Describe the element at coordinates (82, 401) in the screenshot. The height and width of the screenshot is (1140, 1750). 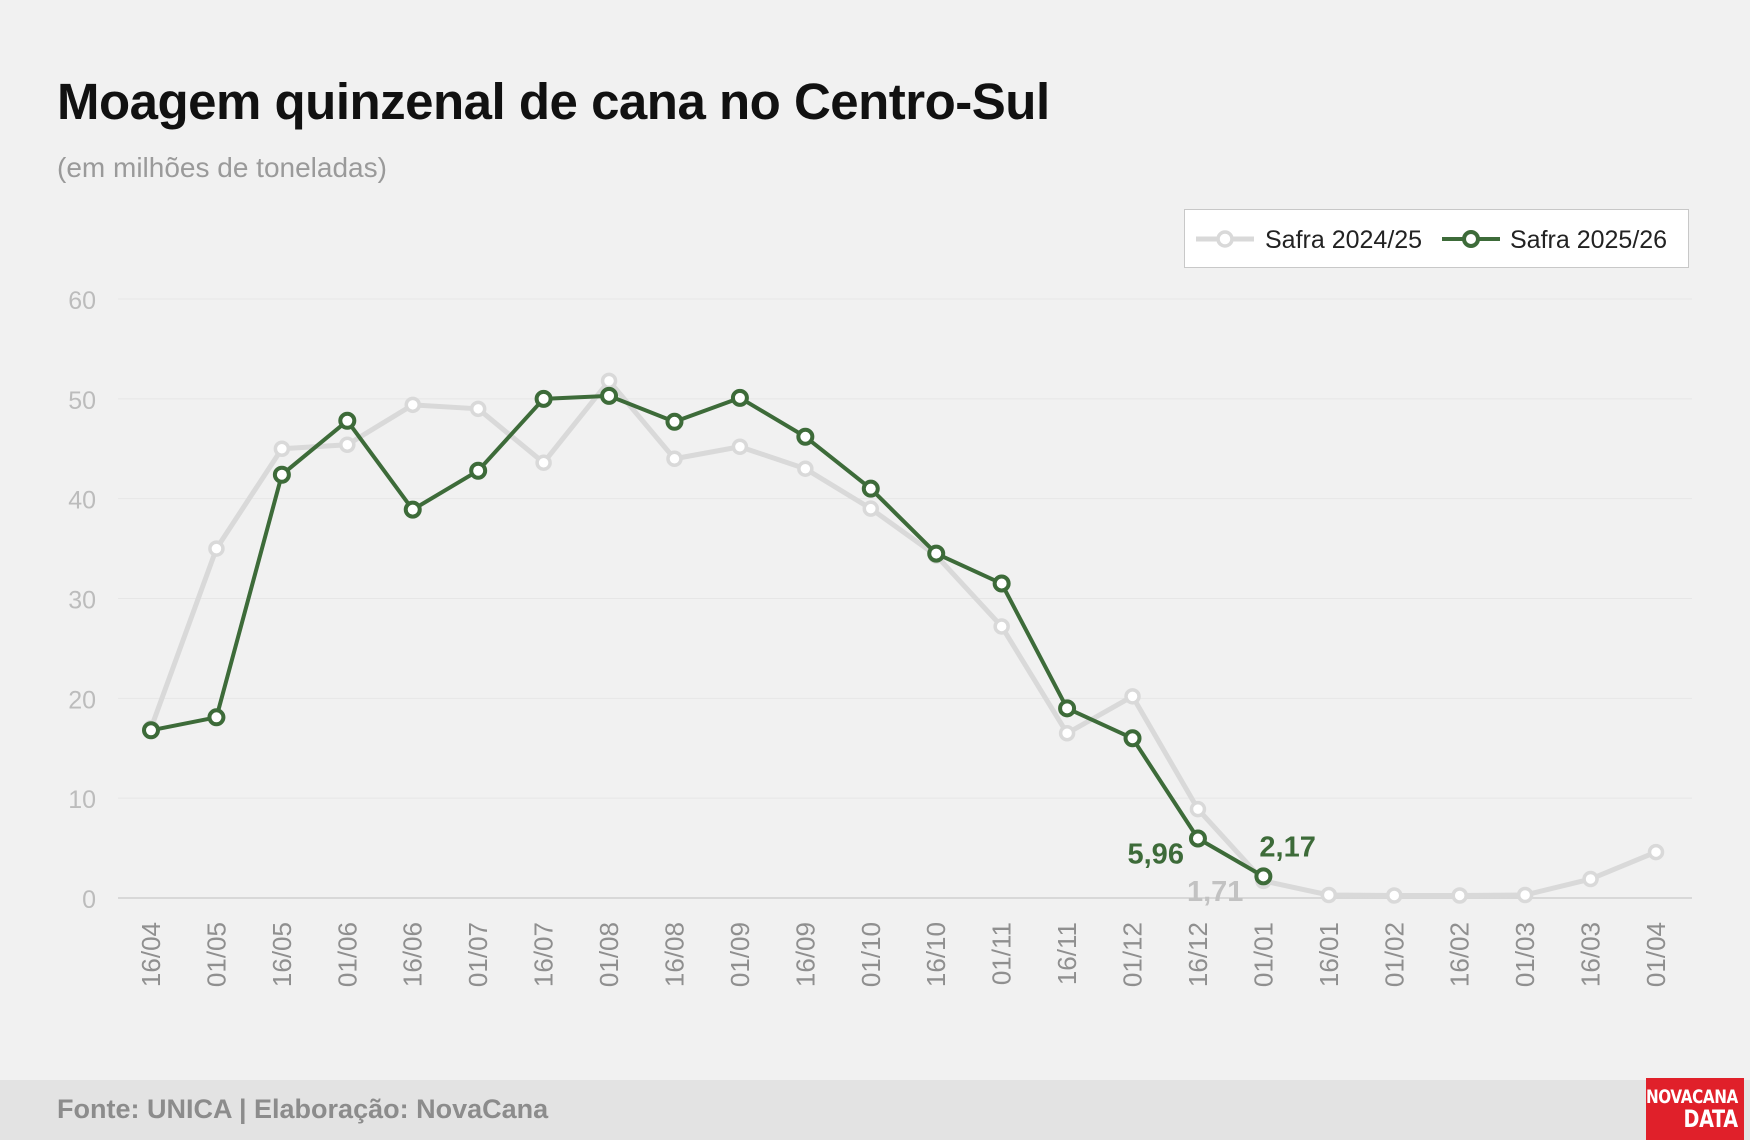
I see `y-tick-label: 50` at that location.